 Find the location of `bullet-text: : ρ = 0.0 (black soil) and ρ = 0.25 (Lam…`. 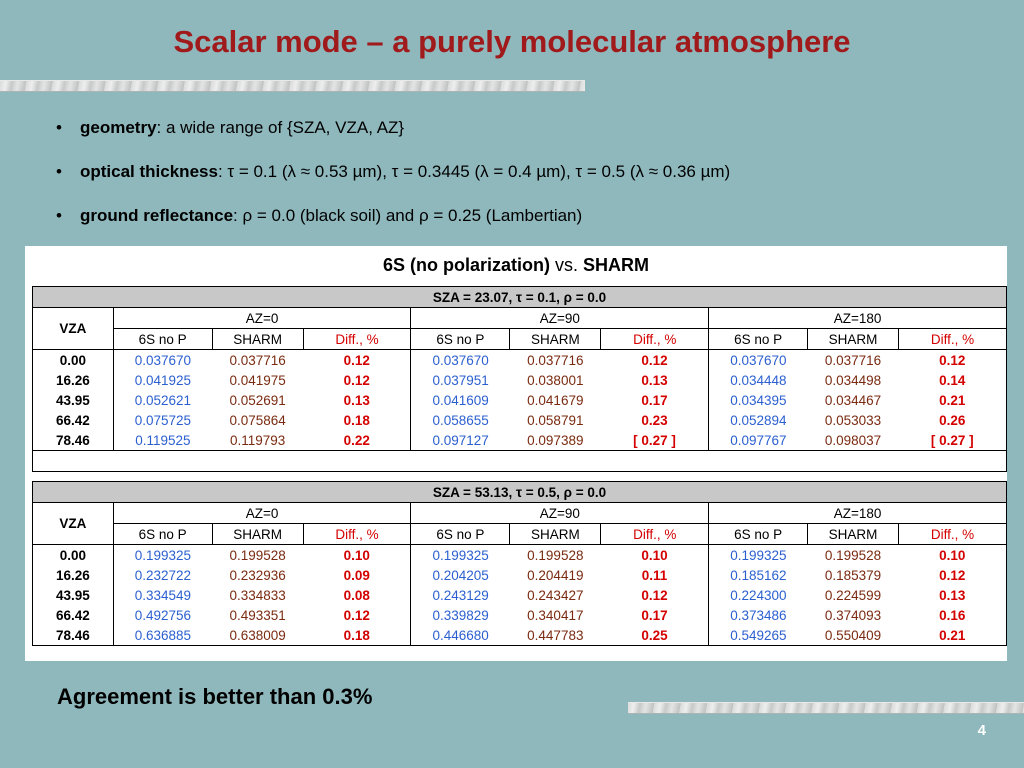

bullet-text: : ρ = 0.0 (black soil) and ρ = 0.25 (Lam… is located at coordinates (408, 215).